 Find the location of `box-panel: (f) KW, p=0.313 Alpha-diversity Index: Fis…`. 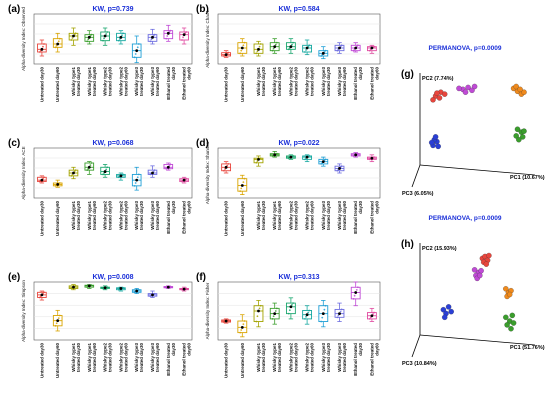

box-panel: (f) KW, p=0.313 Alpha-diversity Index: Fis… is located at coordinates (288, 325).